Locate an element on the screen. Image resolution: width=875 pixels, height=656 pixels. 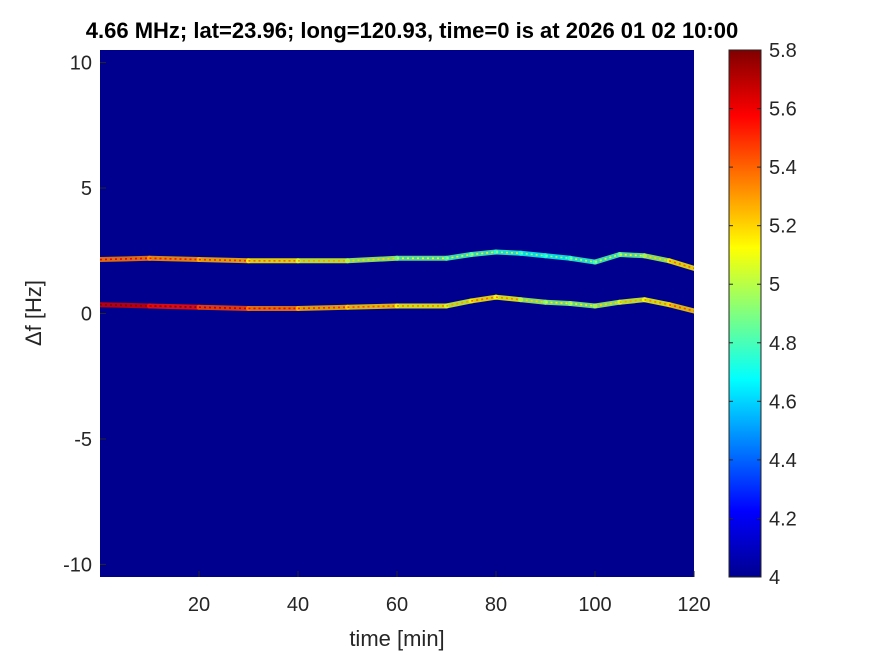
x-tick-label: 60 is located at coordinates (397, 605).